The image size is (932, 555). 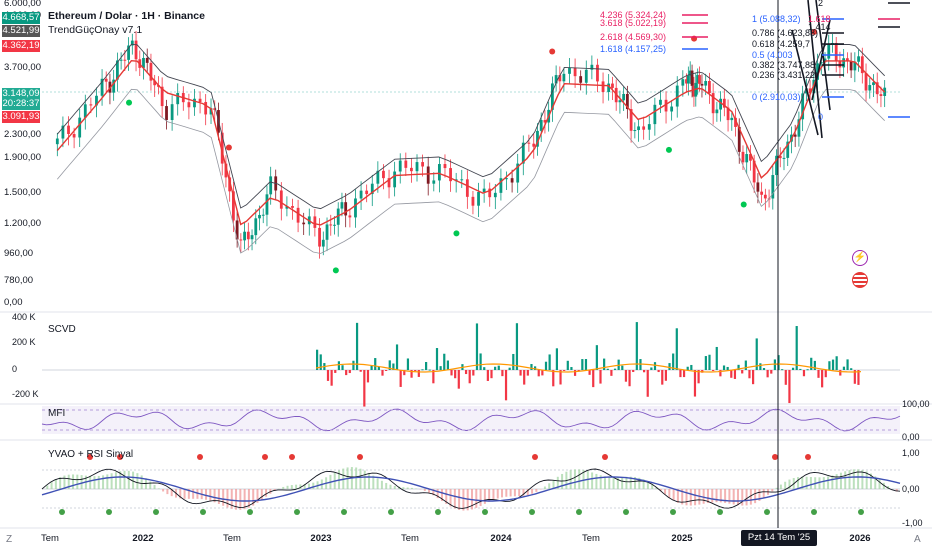 What do you see at coordinates (21, 31) in the screenshot?
I see `price-badge: 4.521,99` at bounding box center [21, 31].